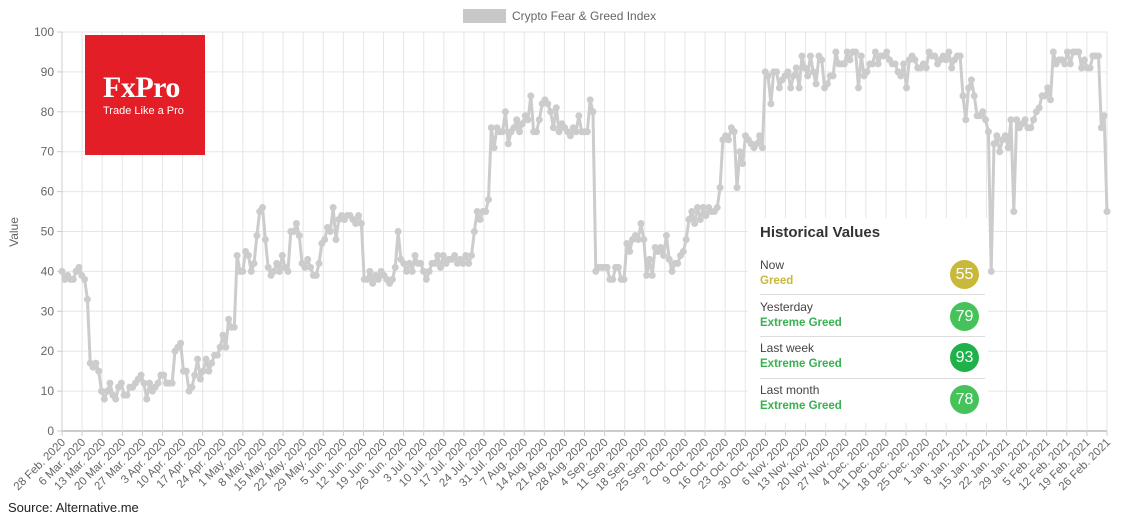 The height and width of the screenshot is (520, 1136). Describe the element at coordinates (964, 399) in the screenshot. I see `historical-value-badge: 78` at that location.